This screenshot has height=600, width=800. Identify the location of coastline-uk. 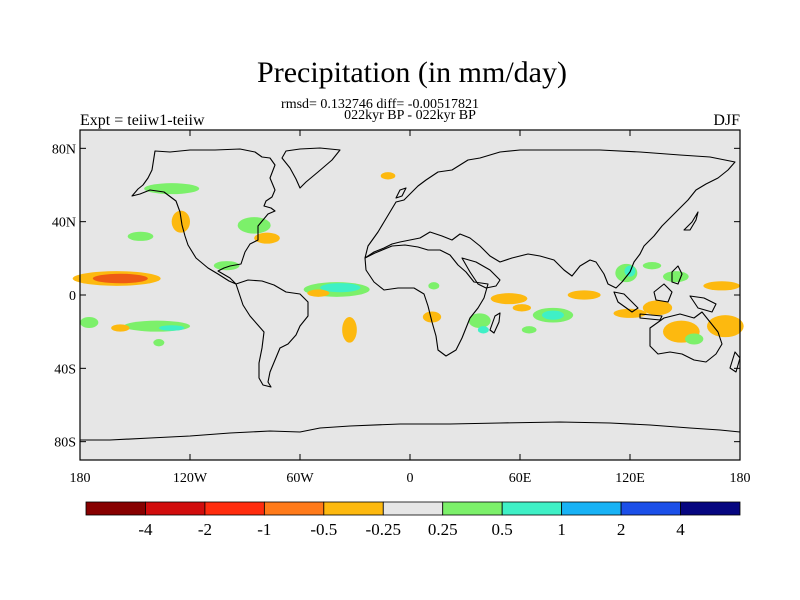
(401, 193).